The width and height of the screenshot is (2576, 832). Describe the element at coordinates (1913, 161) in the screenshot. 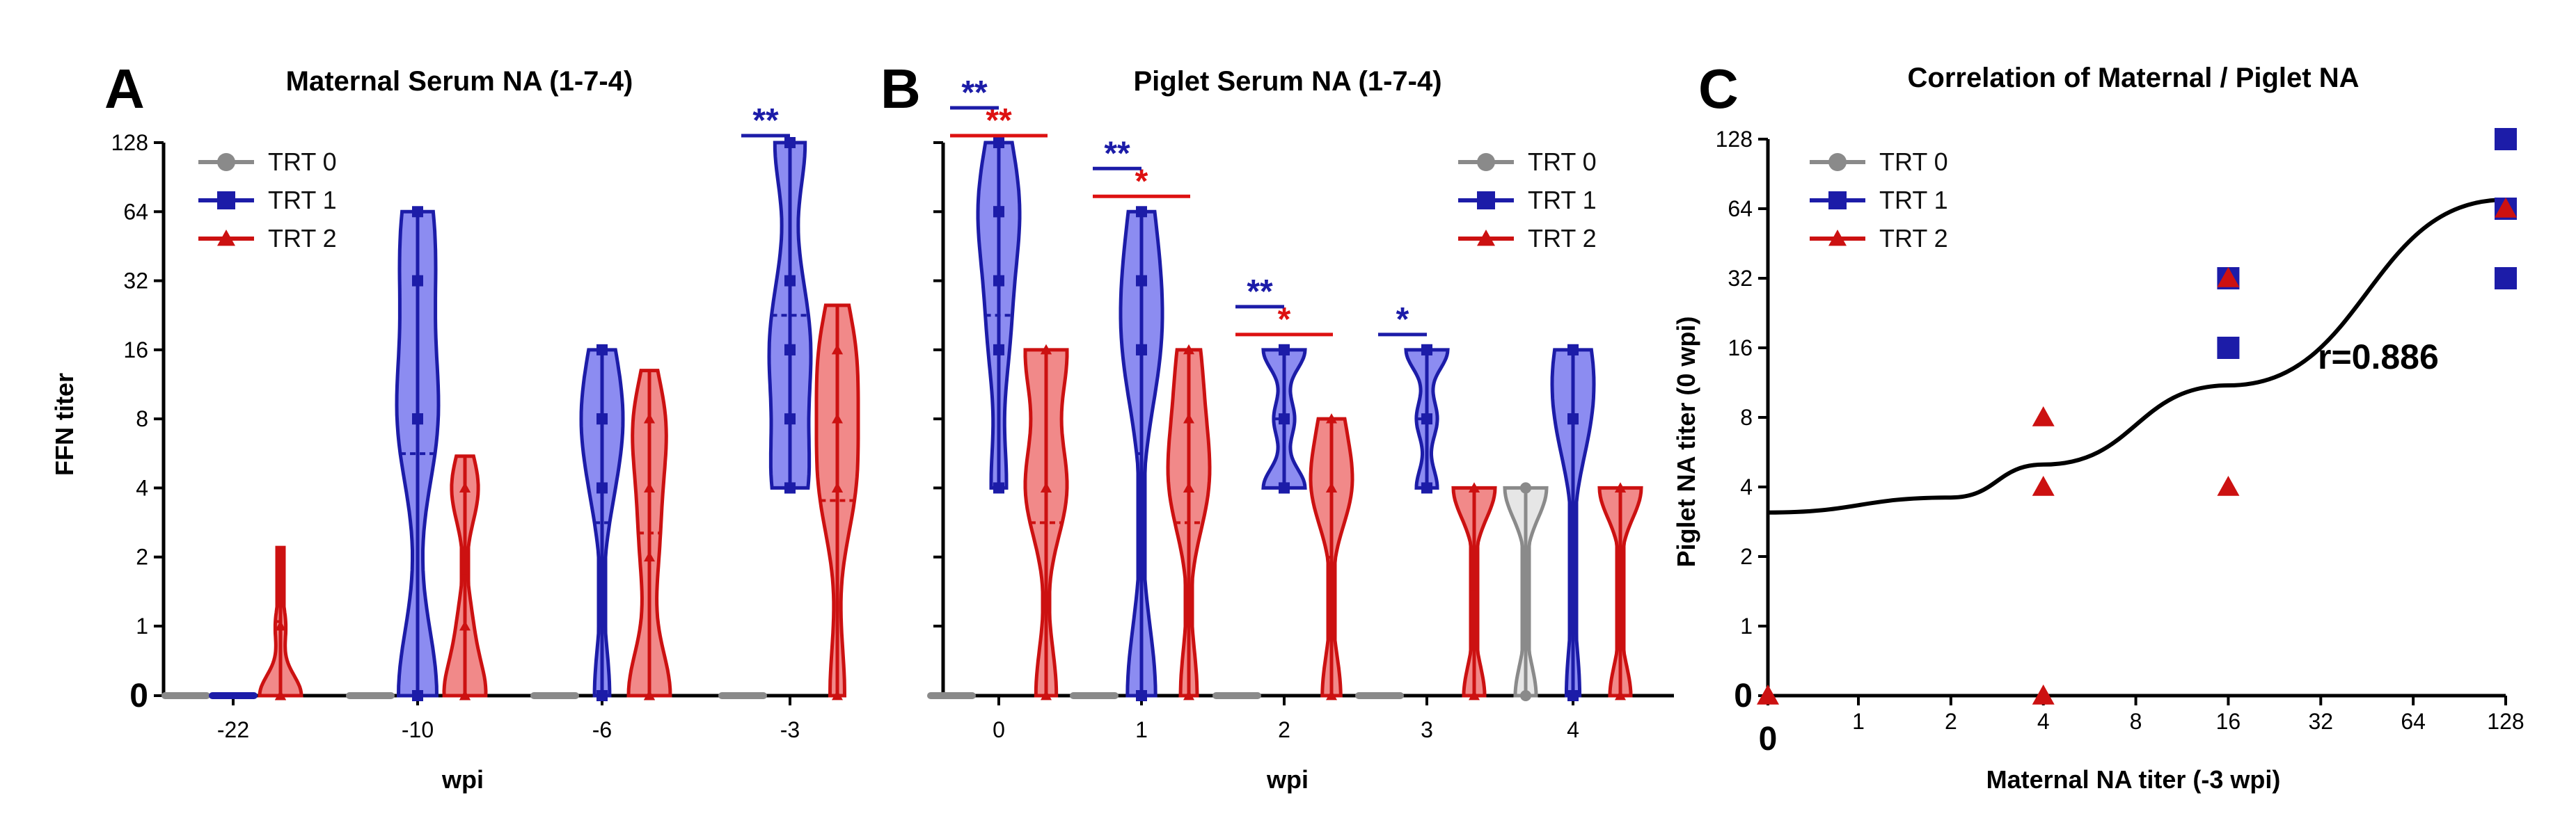

I see `panel-c-legend-label: TRT 0` at that location.